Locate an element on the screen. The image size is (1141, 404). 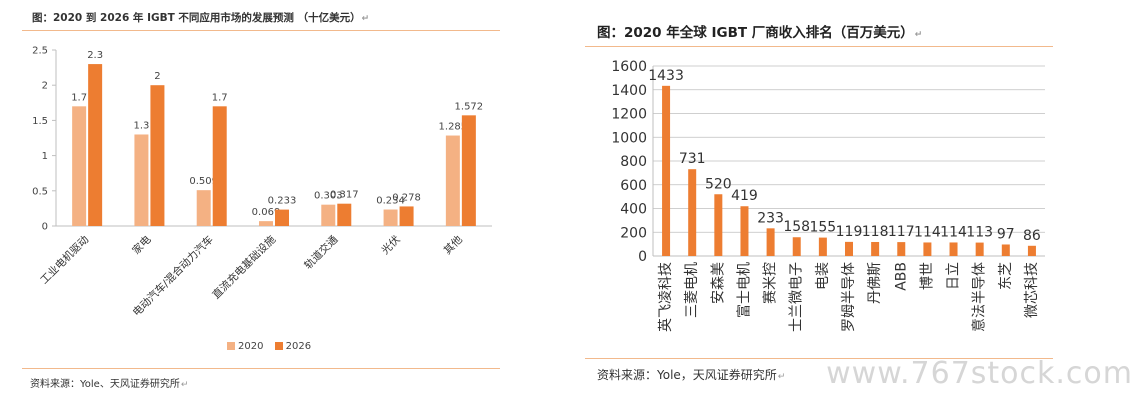
data-label: 97 is located at coordinates (1006, 234).